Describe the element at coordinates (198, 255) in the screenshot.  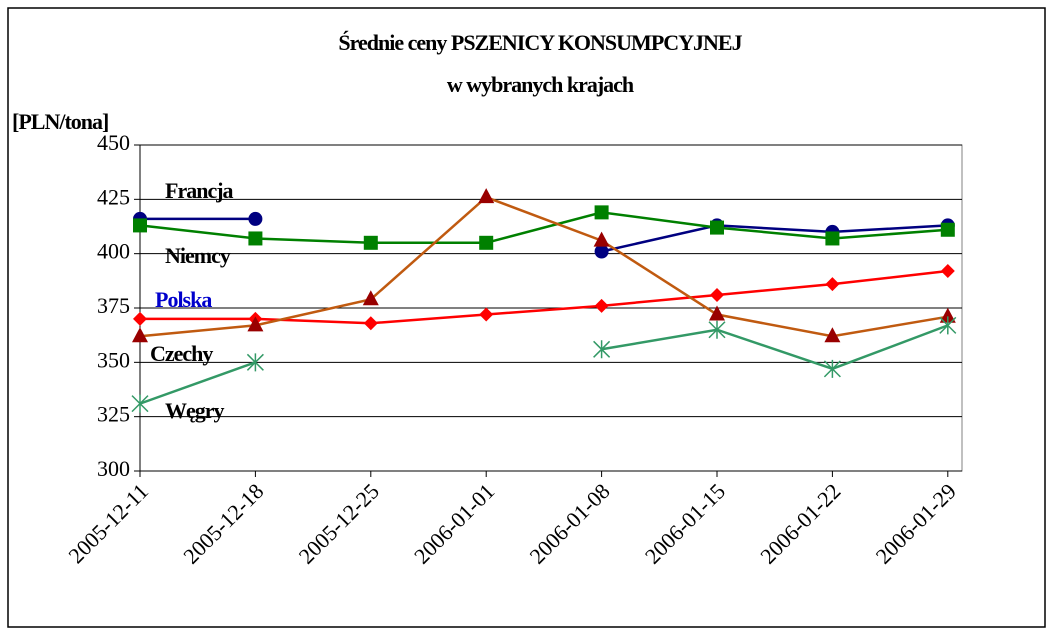
I see `series-label: Niemcy` at that location.